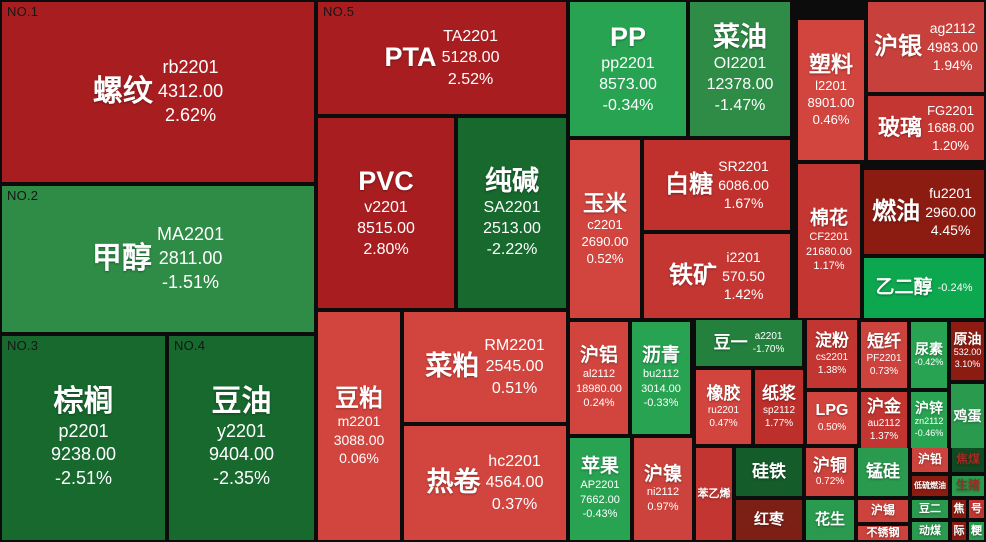 Image resolution: width=986 pixels, height=542 pixels. What do you see at coordinates (83, 455) in the screenshot?
I see `tile-values: p2201 9238.00 -2.51%` at bounding box center [83, 455].